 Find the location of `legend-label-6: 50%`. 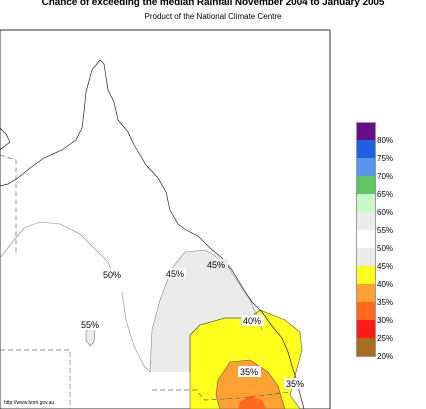

legend-label-6: 50% is located at coordinates (385, 248).